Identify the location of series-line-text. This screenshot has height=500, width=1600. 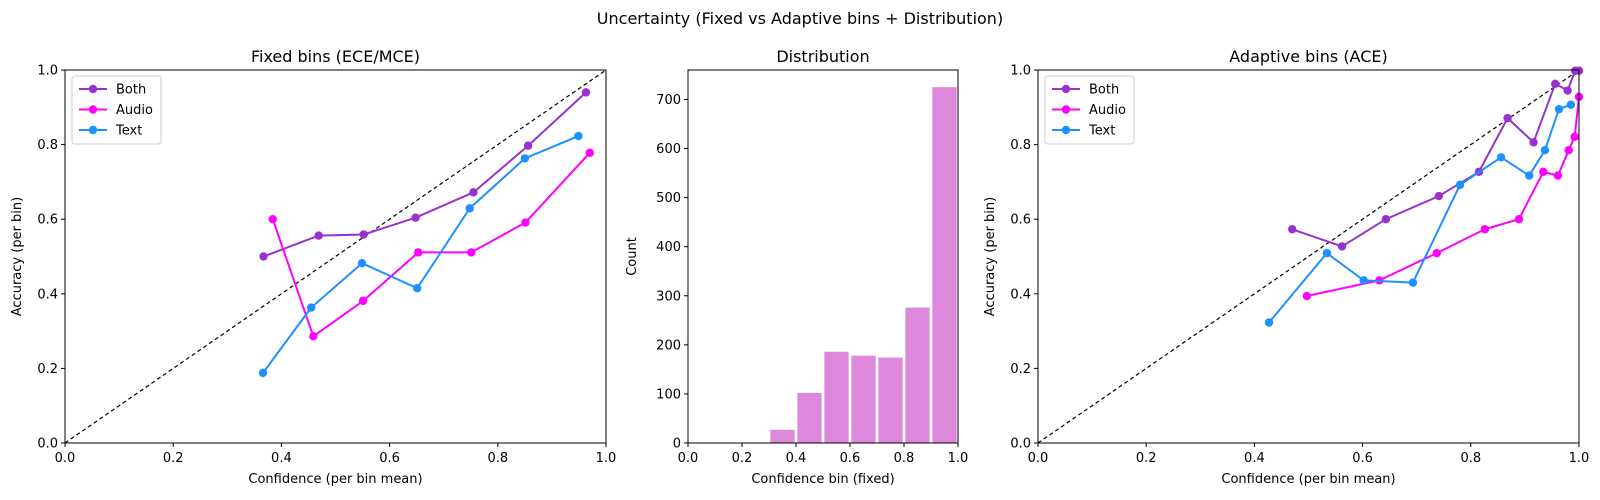
(1420, 213).